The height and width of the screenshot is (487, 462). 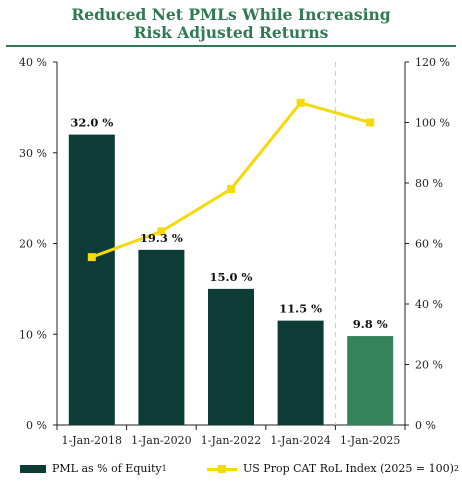 I want to click on bar-data-label: 32.0 %, so click(x=91, y=123).